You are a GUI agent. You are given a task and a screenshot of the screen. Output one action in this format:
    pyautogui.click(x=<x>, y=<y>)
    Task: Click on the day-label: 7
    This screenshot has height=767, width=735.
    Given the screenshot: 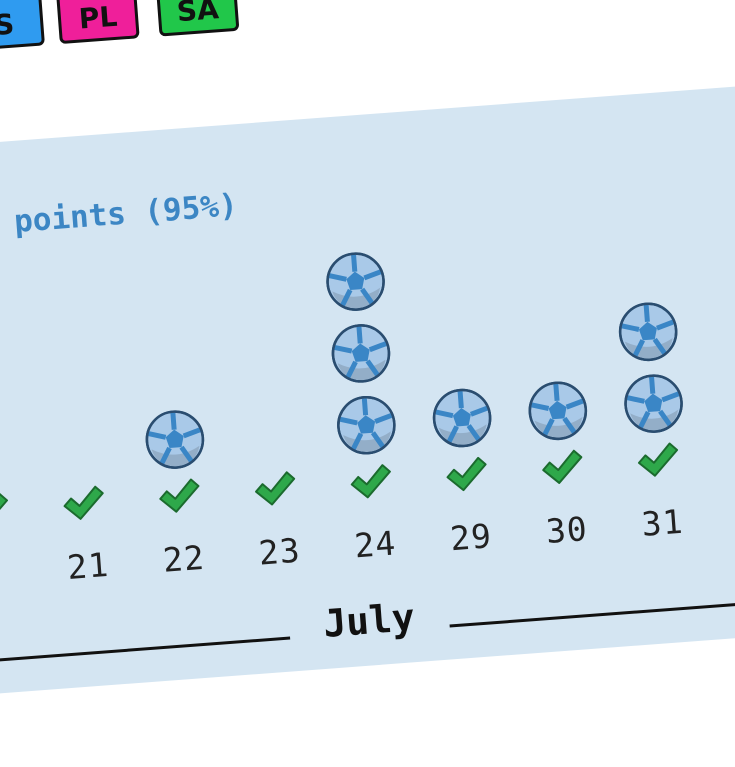 What is the action you would take?
    pyautogui.click(x=2, y=573)
    